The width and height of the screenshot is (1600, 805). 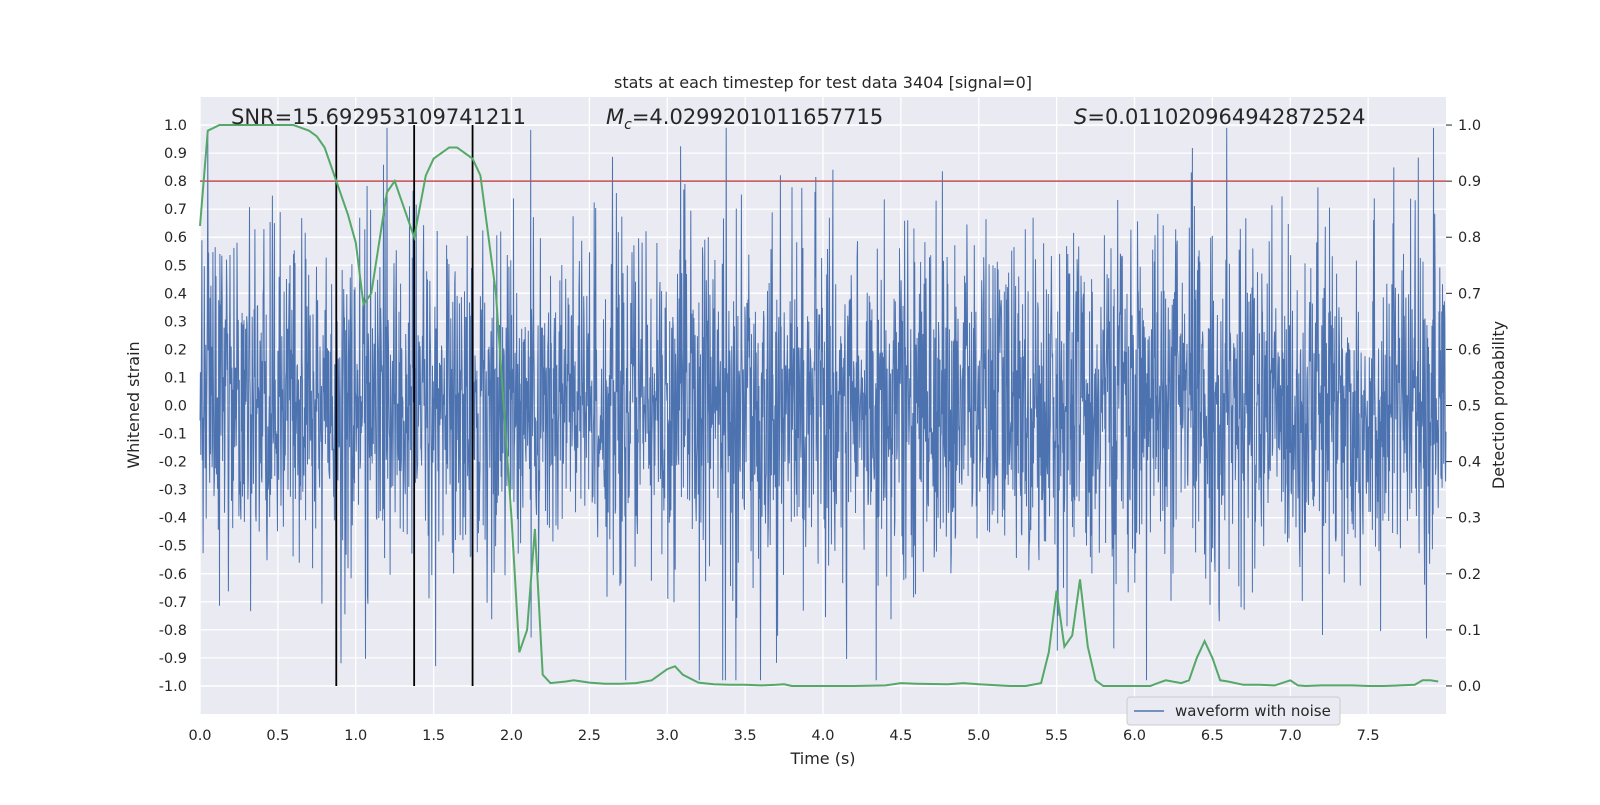 I want to click on x-tick-label: 6.5, so click(x=1212, y=736).